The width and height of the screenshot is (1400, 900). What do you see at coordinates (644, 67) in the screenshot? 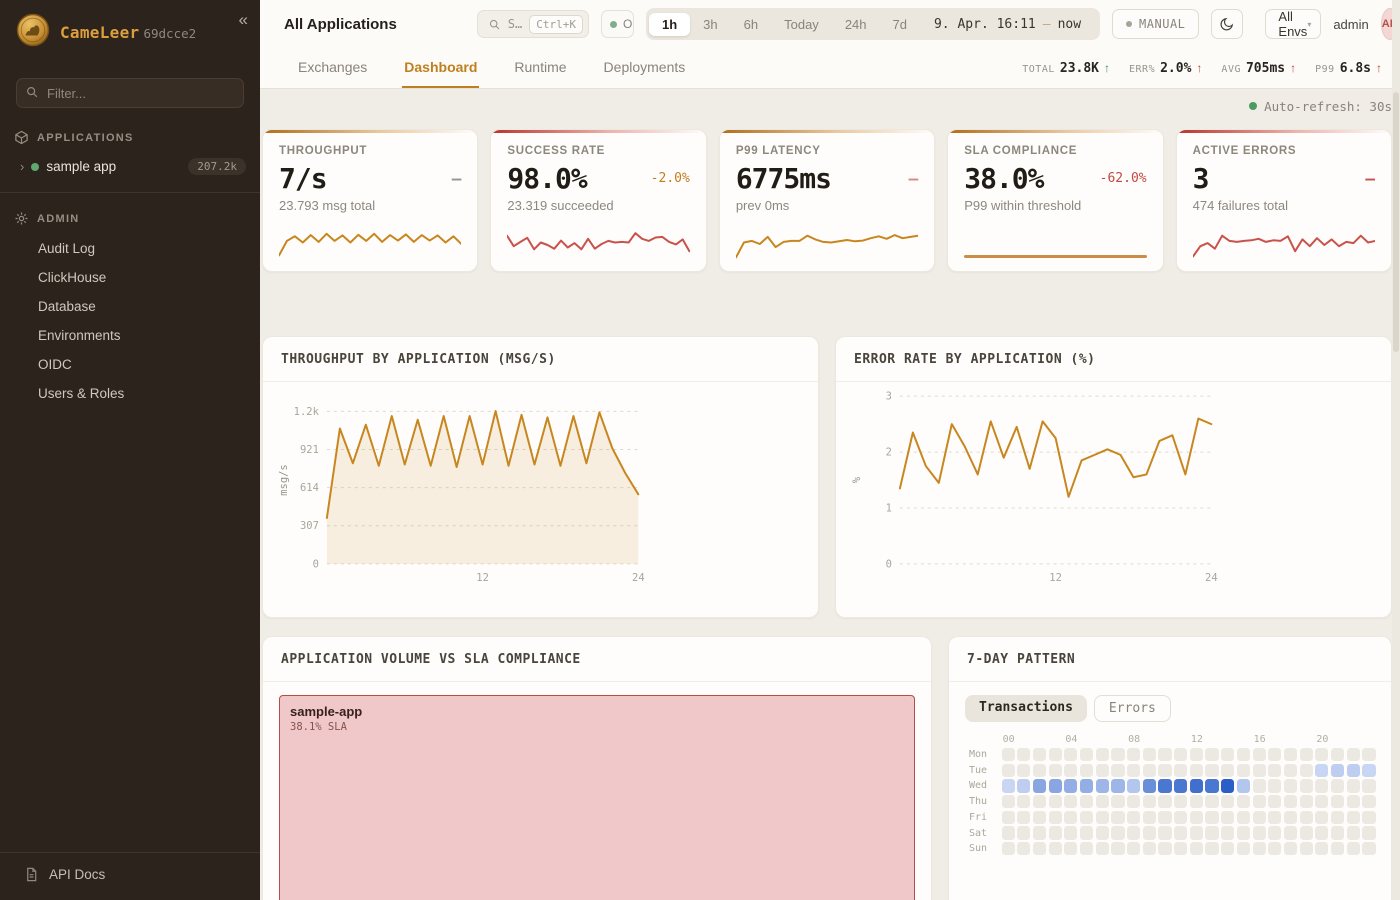
I see `tab-deployments: Deployments` at bounding box center [644, 67].